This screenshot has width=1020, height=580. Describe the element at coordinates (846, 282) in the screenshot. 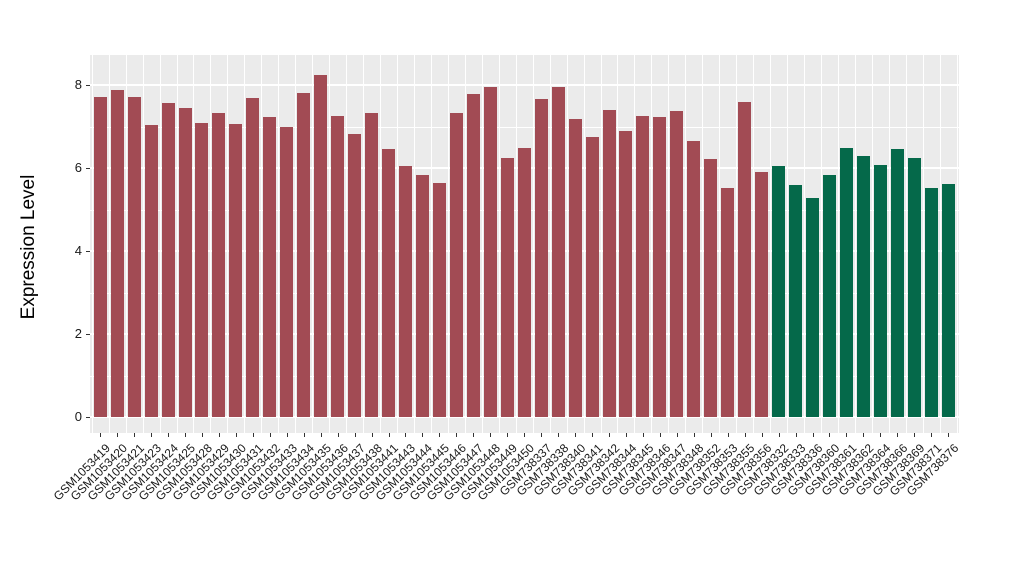

I see `bar-GSM738361` at that location.